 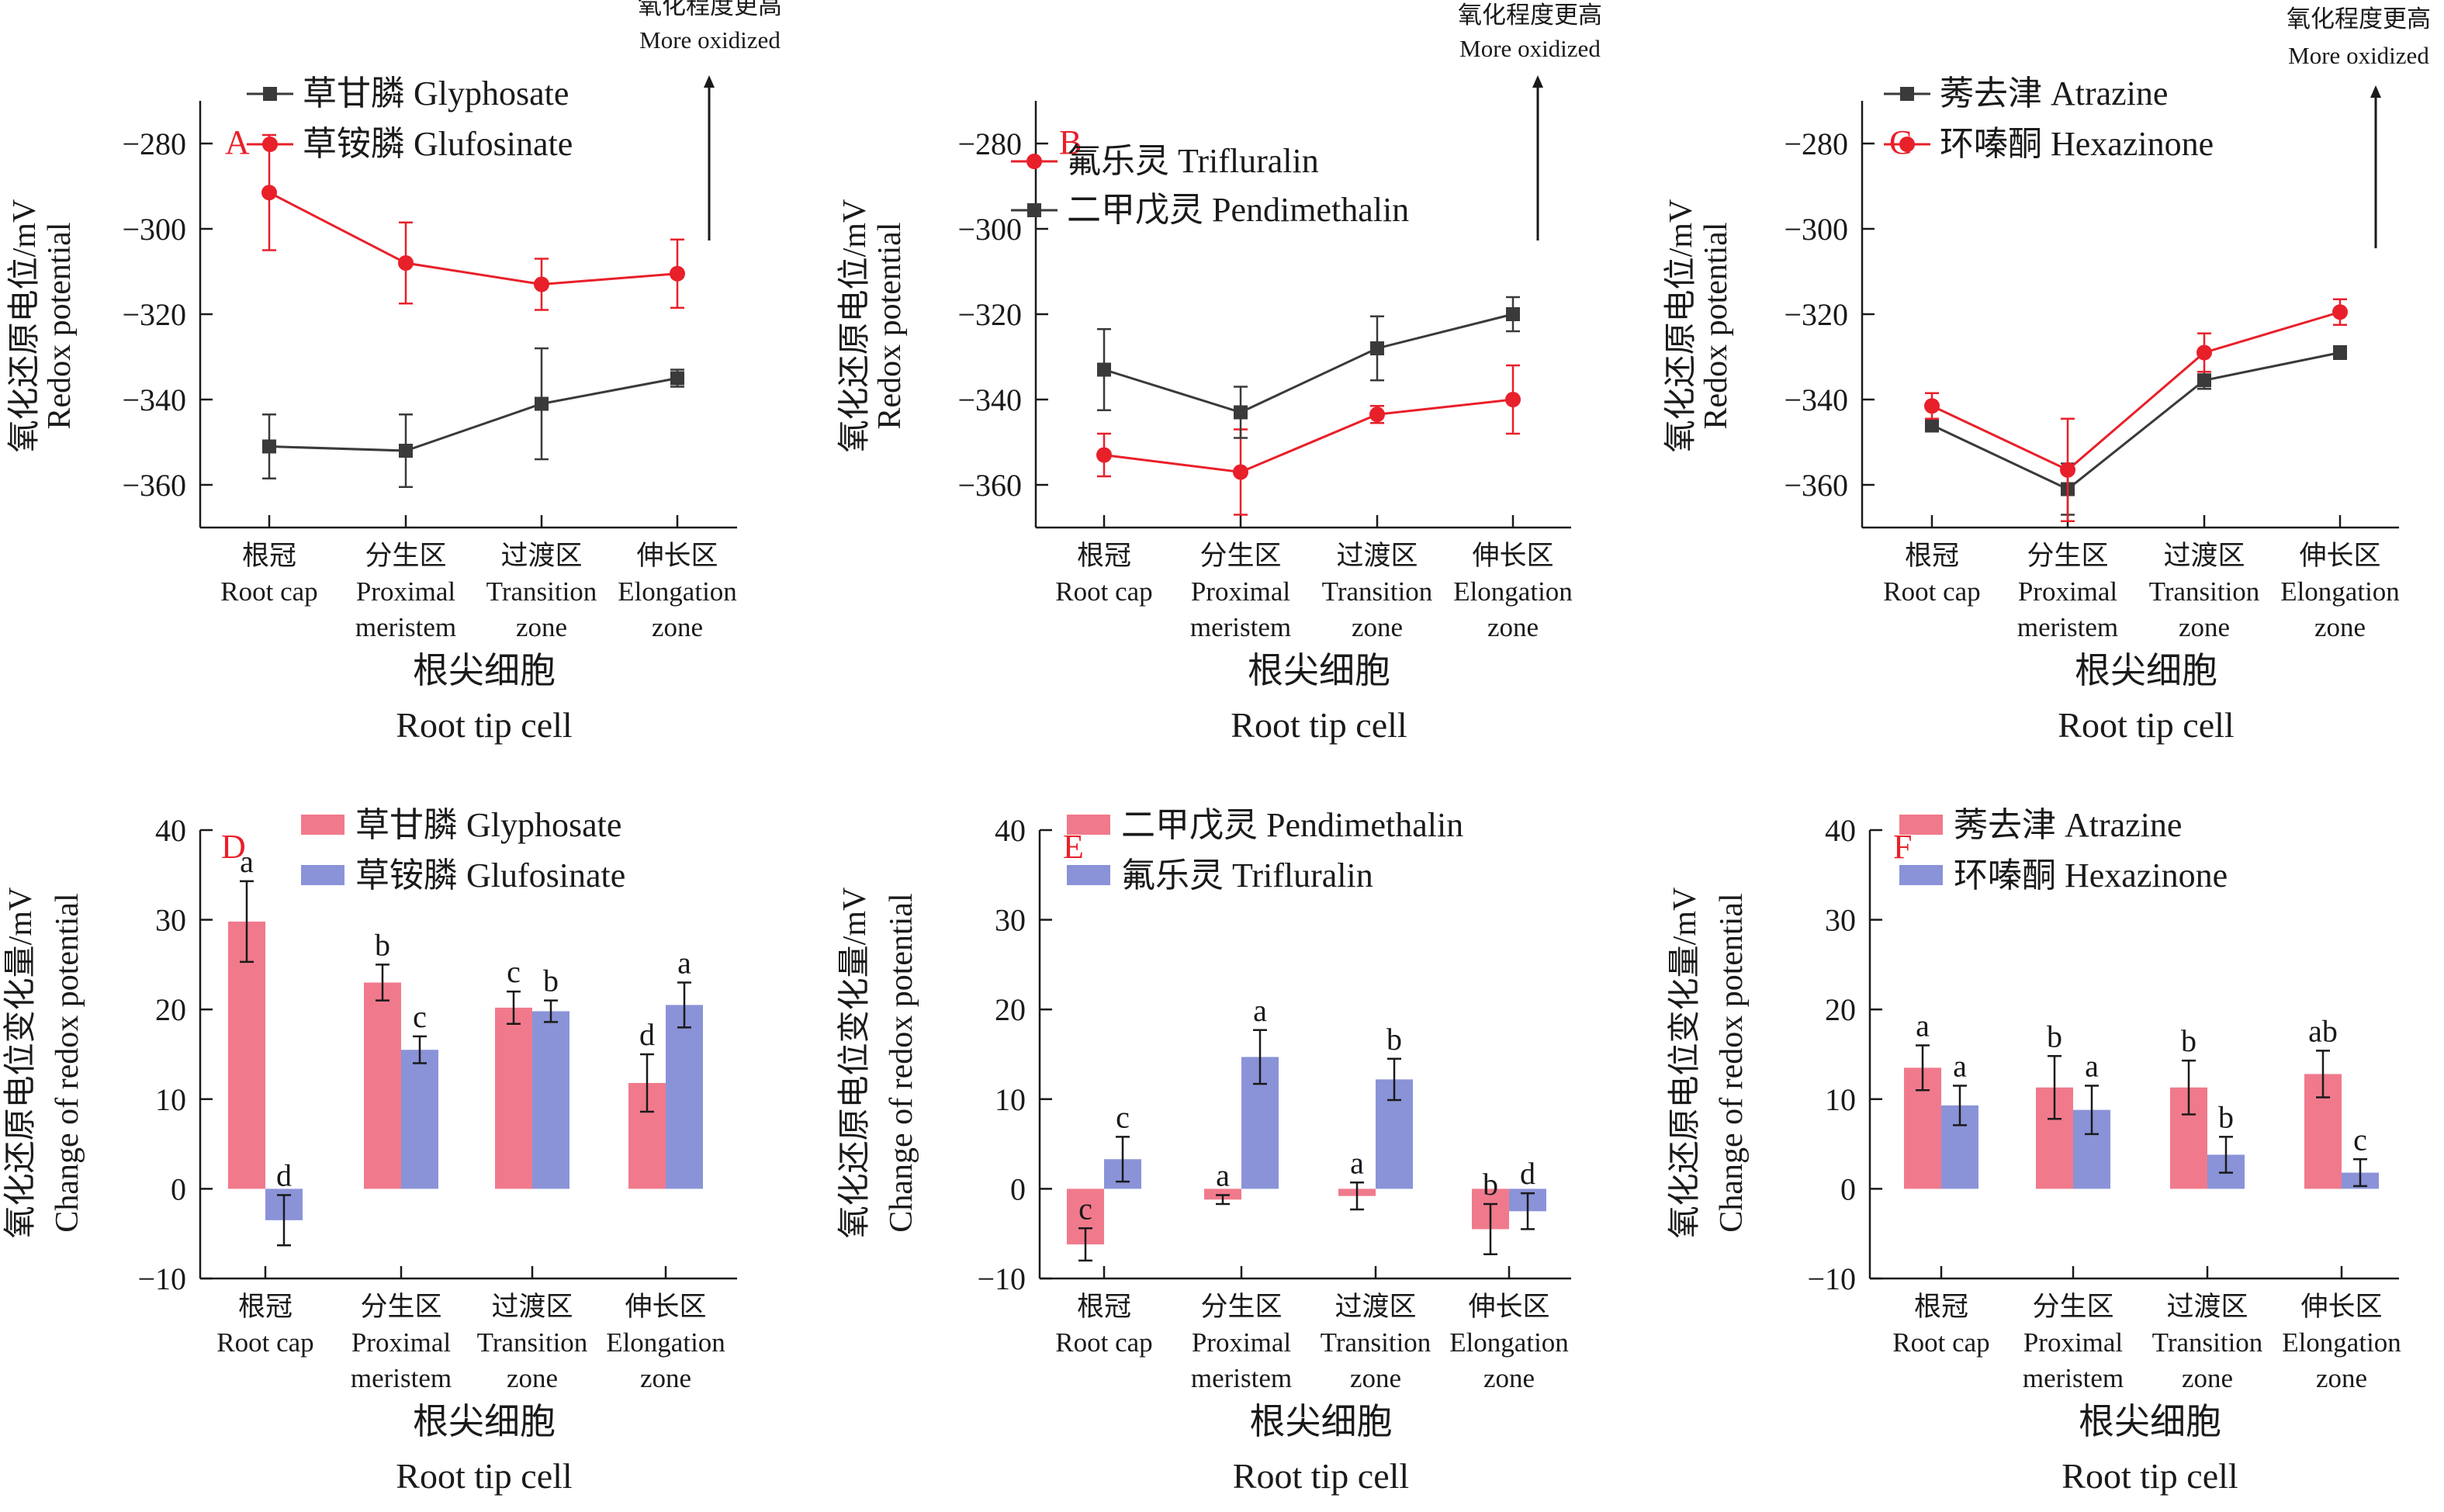 What do you see at coordinates (420, 1016) in the screenshot?
I see `panel-d-significance-label: c` at bounding box center [420, 1016].